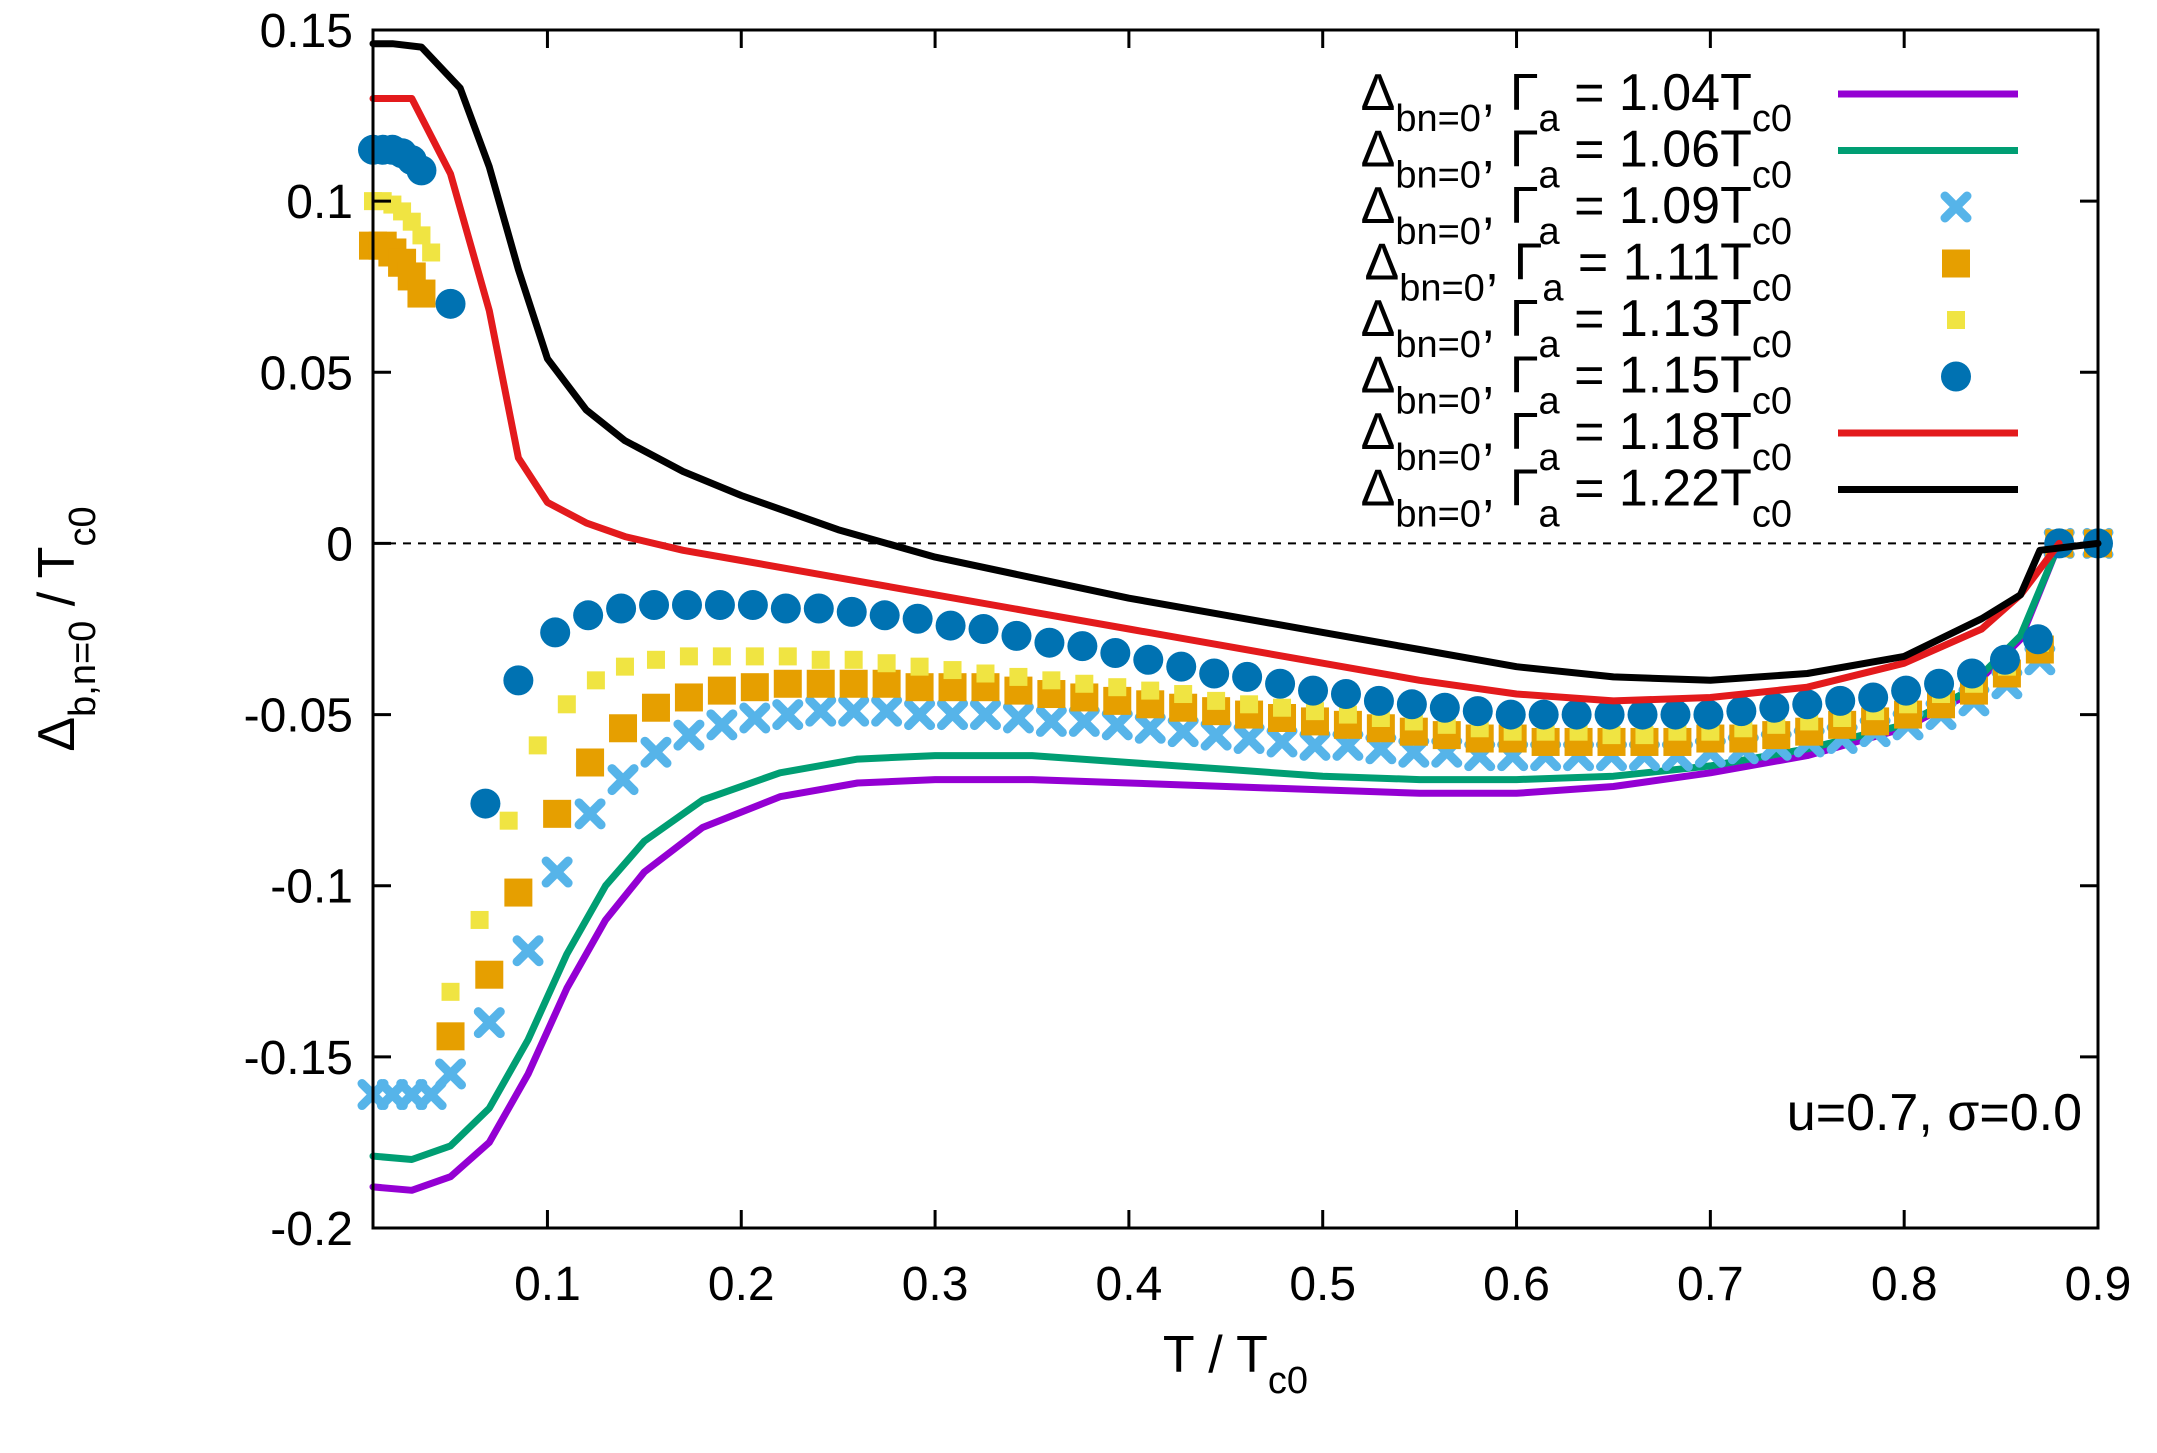  Describe the element at coordinates (547, 1284) in the screenshot. I see `x-tick-label: 0.1` at that location.